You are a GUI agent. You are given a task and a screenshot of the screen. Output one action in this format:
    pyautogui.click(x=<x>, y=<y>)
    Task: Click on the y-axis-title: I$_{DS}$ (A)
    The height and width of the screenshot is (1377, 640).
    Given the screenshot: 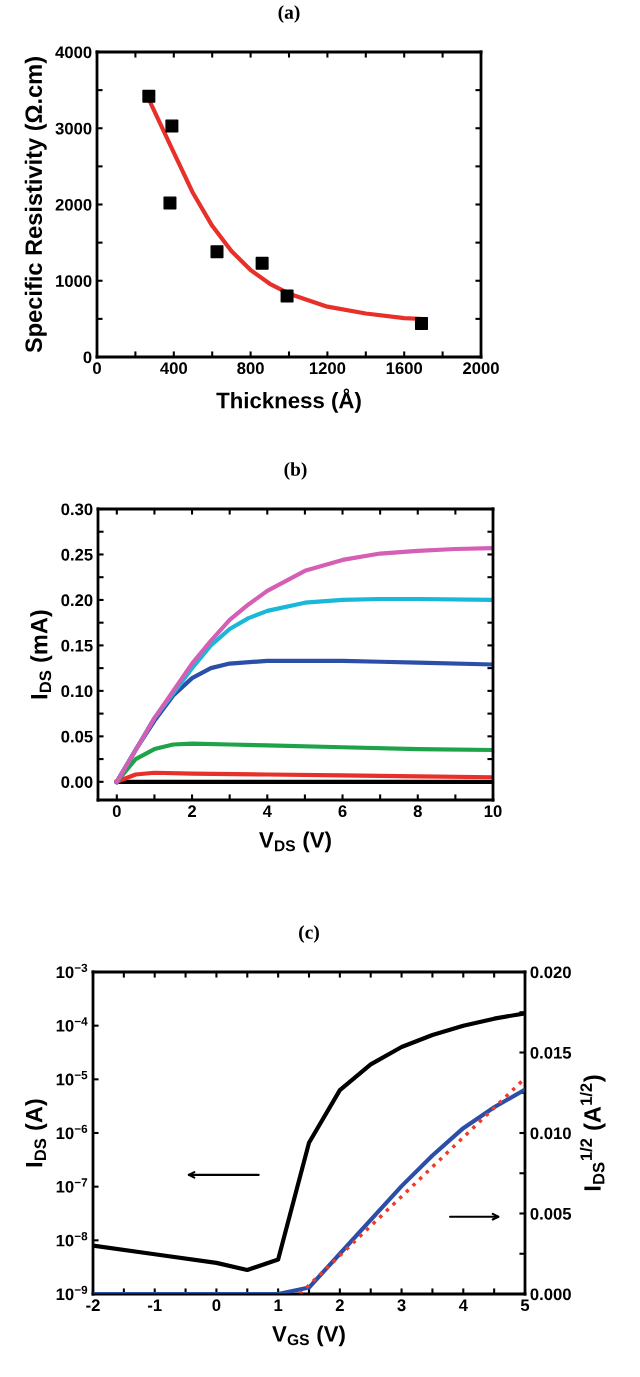 What is the action you would take?
    pyautogui.click(x=36, y=1133)
    